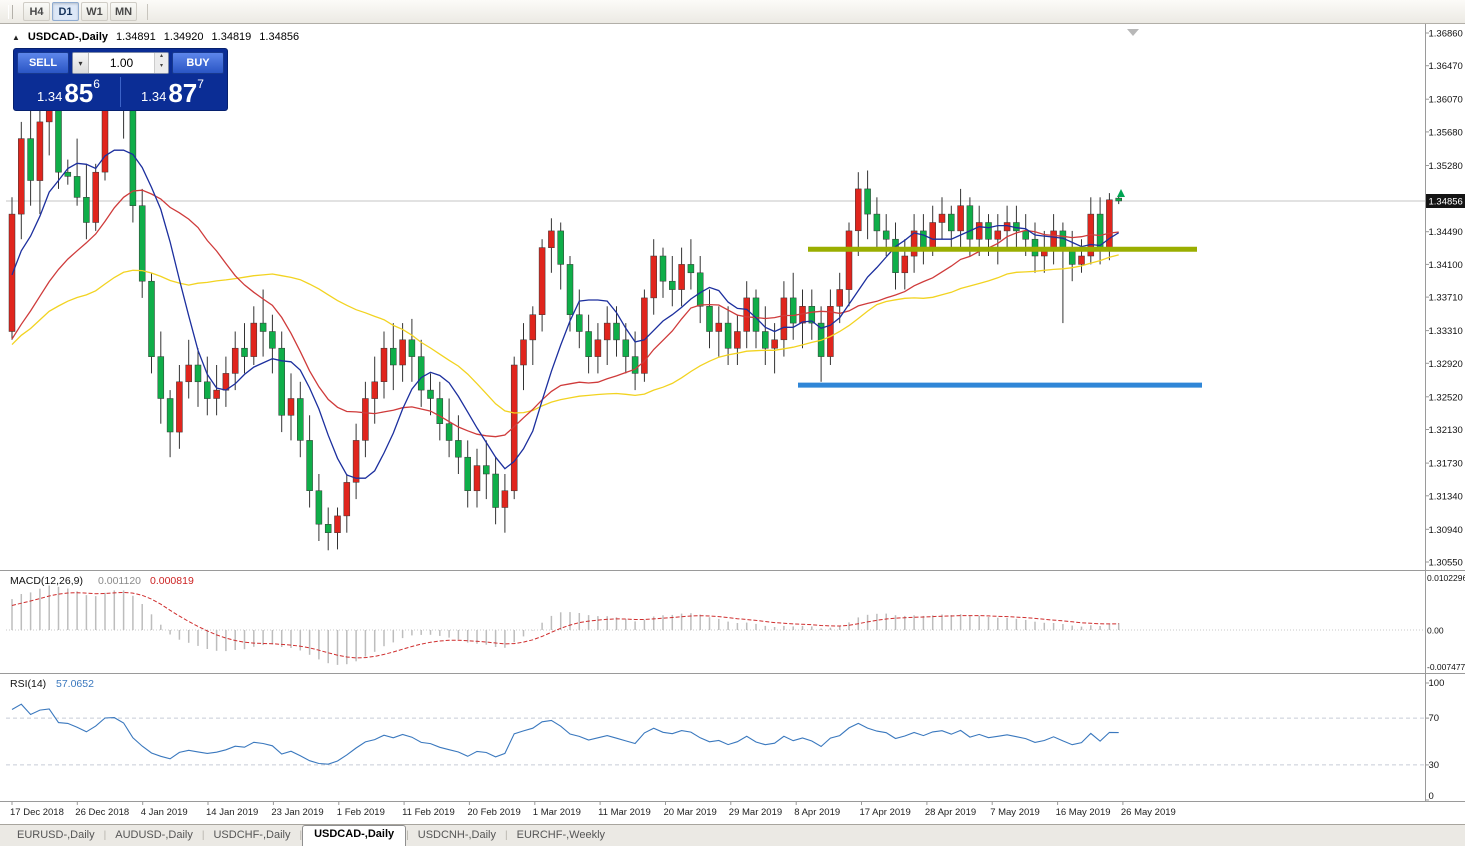 Image resolution: width=1465 pixels, height=846 pixels. Describe the element at coordinates (1446, 578) in the screenshot. I see `svg-text: 0.0102296` at that location.